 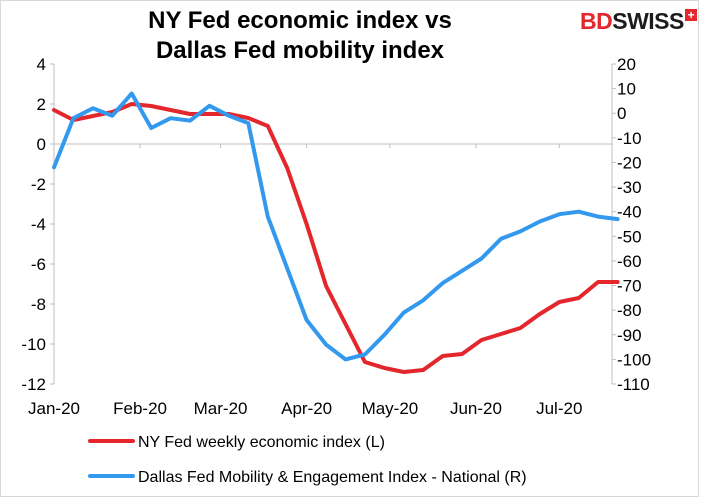 What do you see at coordinates (629, 162) in the screenshot?
I see `right-tick-label: -20` at bounding box center [629, 162].